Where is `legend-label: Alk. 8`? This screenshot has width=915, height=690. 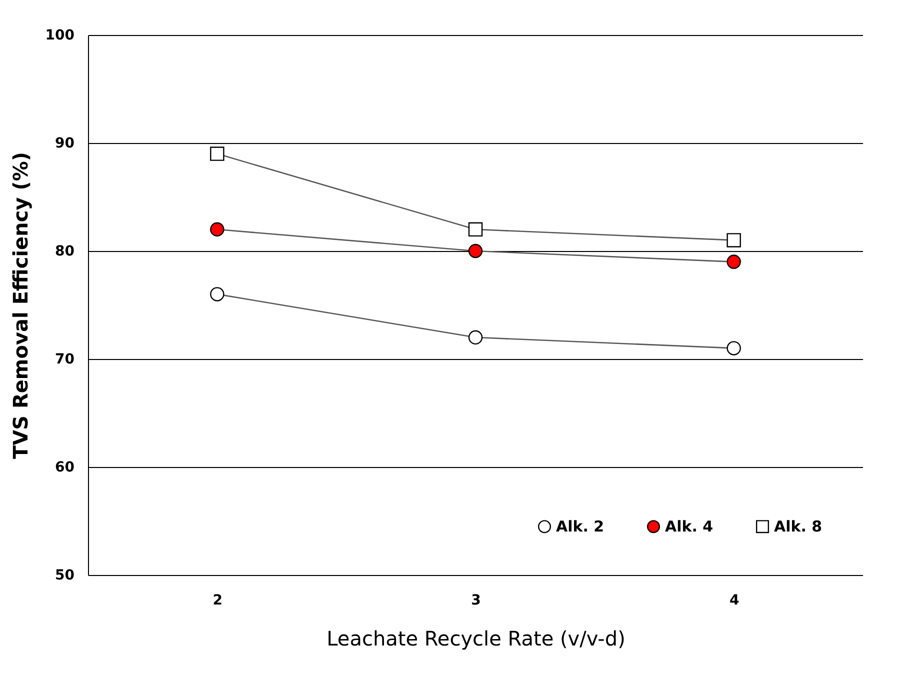 legend-label: Alk. 8 is located at coordinates (798, 527).